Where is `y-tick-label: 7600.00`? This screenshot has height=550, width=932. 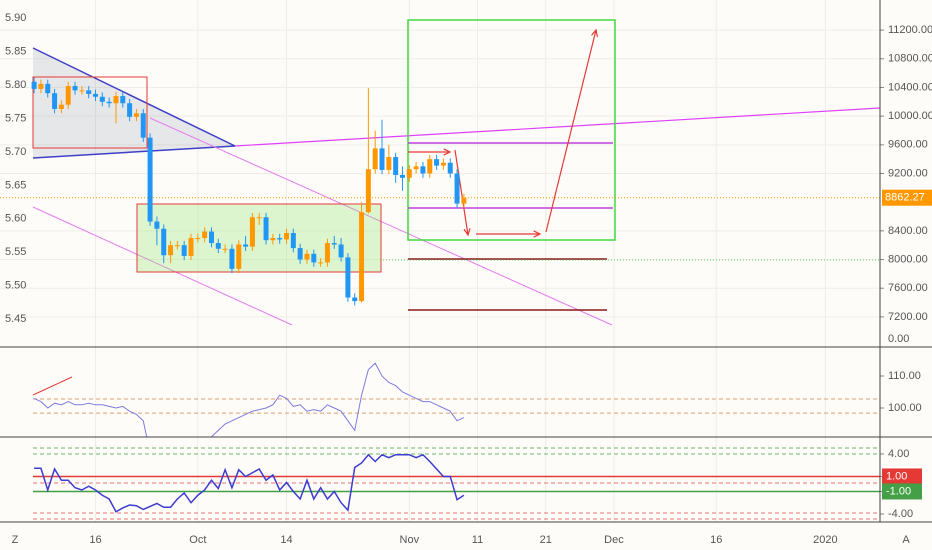
y-tick-label: 7600.00 is located at coordinates (908, 288).